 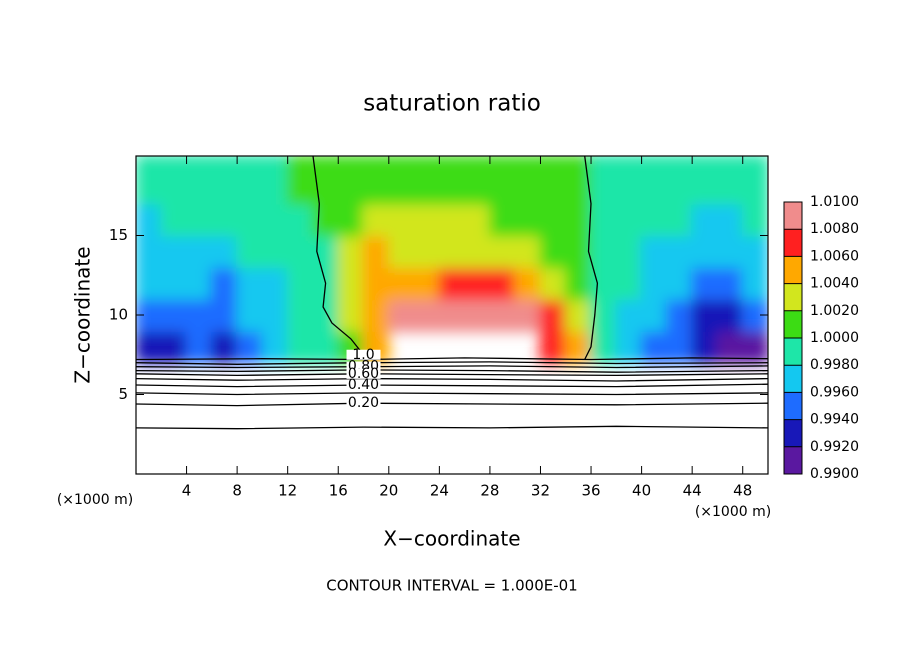 I want to click on colorbar-tick-label: 1.0040, so click(x=834, y=284).